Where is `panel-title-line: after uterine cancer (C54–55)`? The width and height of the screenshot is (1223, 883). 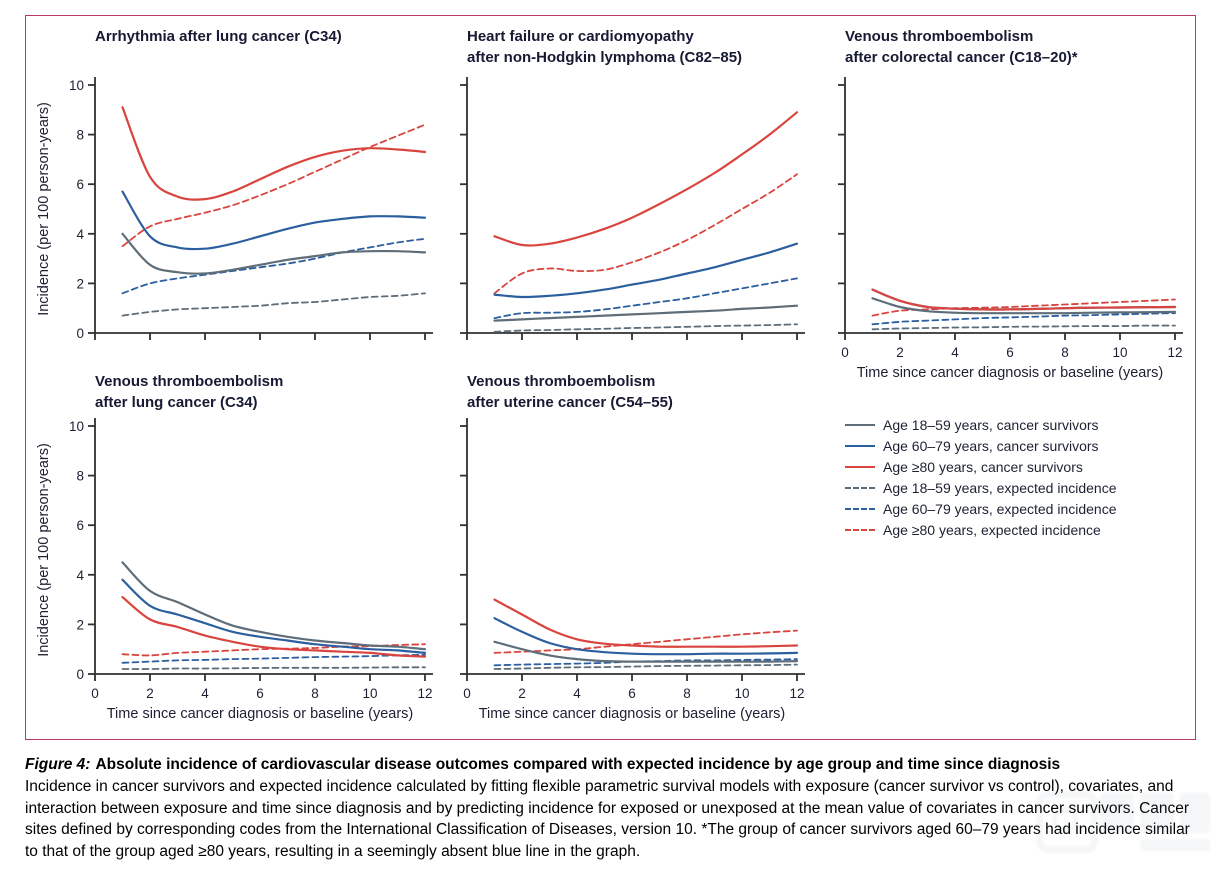 panel-title-line: after uterine cancer (C54–55) is located at coordinates (570, 402).